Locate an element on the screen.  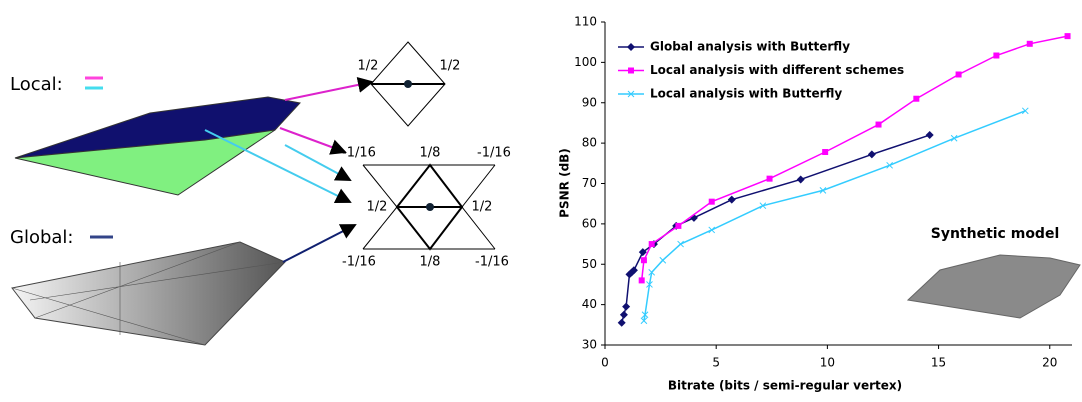
local-label: Local: is located at coordinates (36, 84).